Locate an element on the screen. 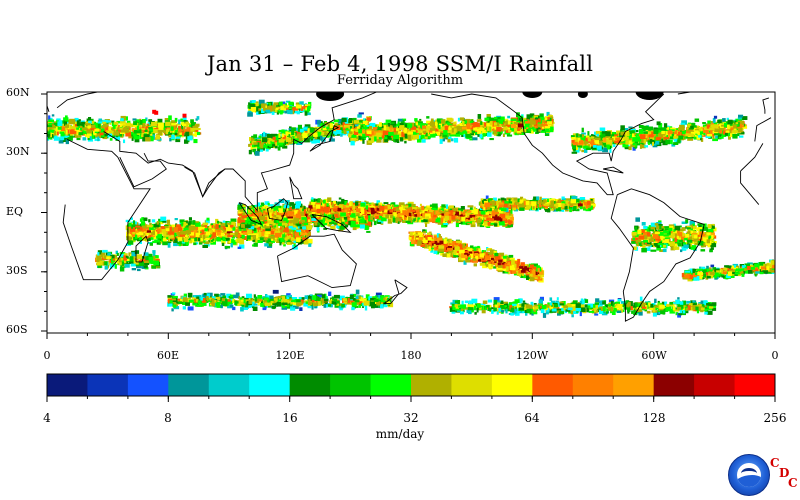  rain-cell-2065 is located at coordinates (303, 221).